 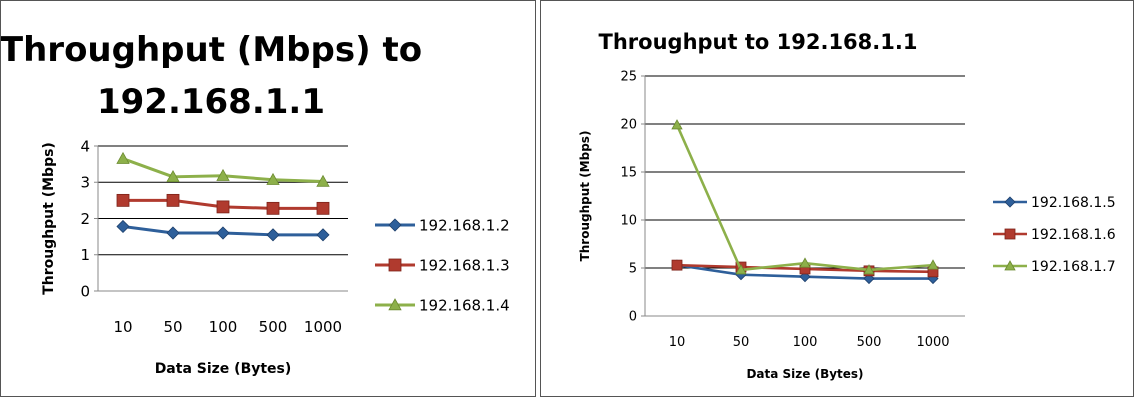 I want to click on legend-label: 192.168.1.5, so click(x=1073, y=203).